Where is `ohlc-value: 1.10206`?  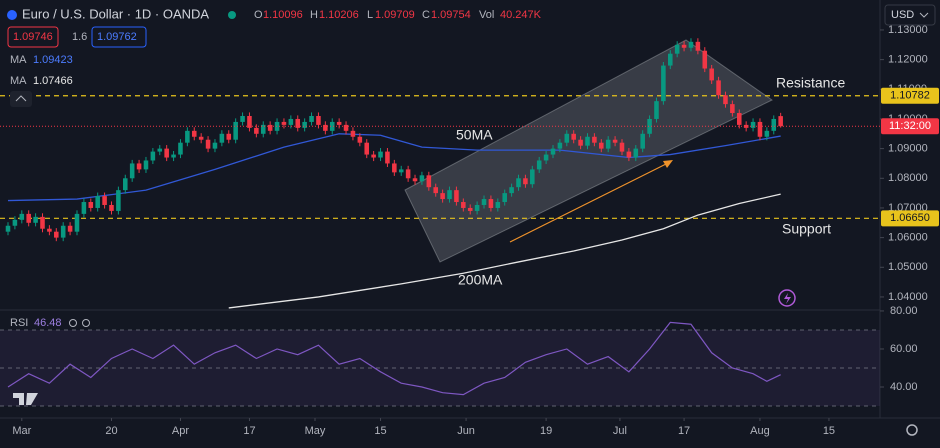 ohlc-value: 1.10206 is located at coordinates (339, 15).